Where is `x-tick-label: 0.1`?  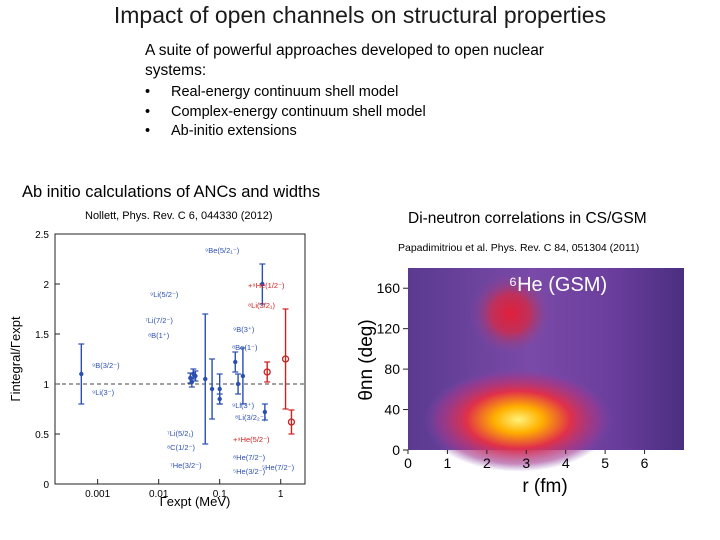
x-tick-label: 0.1 is located at coordinates (220, 494).